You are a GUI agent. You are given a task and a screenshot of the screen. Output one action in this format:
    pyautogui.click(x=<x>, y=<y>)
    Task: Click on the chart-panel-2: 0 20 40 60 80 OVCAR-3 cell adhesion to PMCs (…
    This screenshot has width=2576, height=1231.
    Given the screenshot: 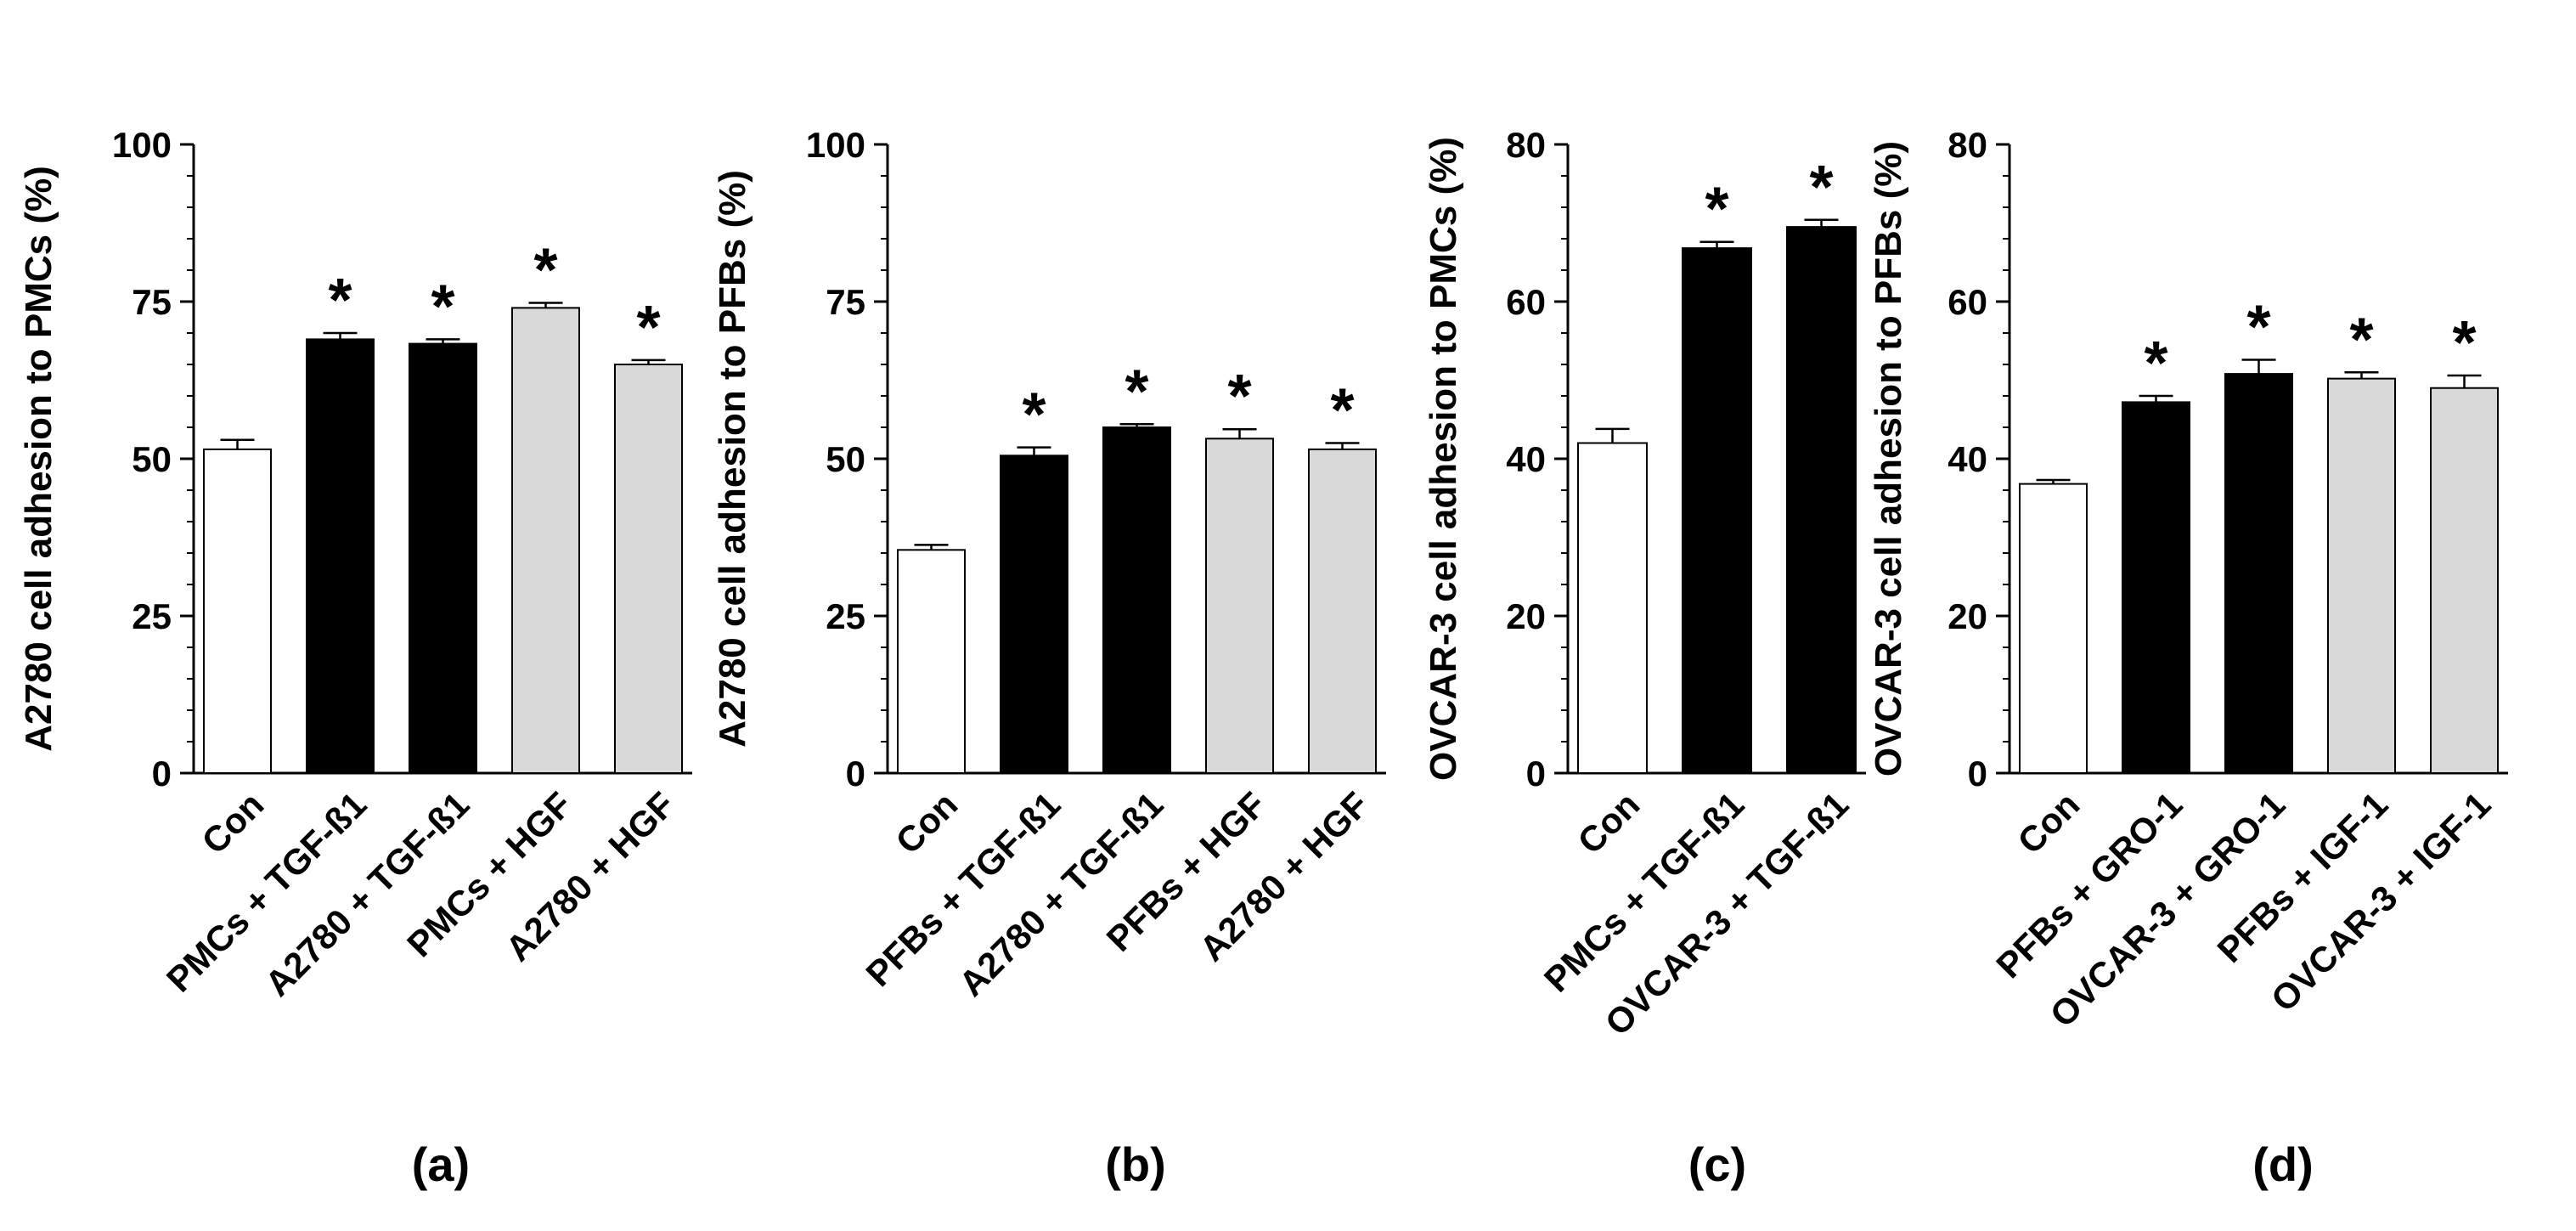 What is the action you would take?
    pyautogui.click(x=1644, y=658)
    